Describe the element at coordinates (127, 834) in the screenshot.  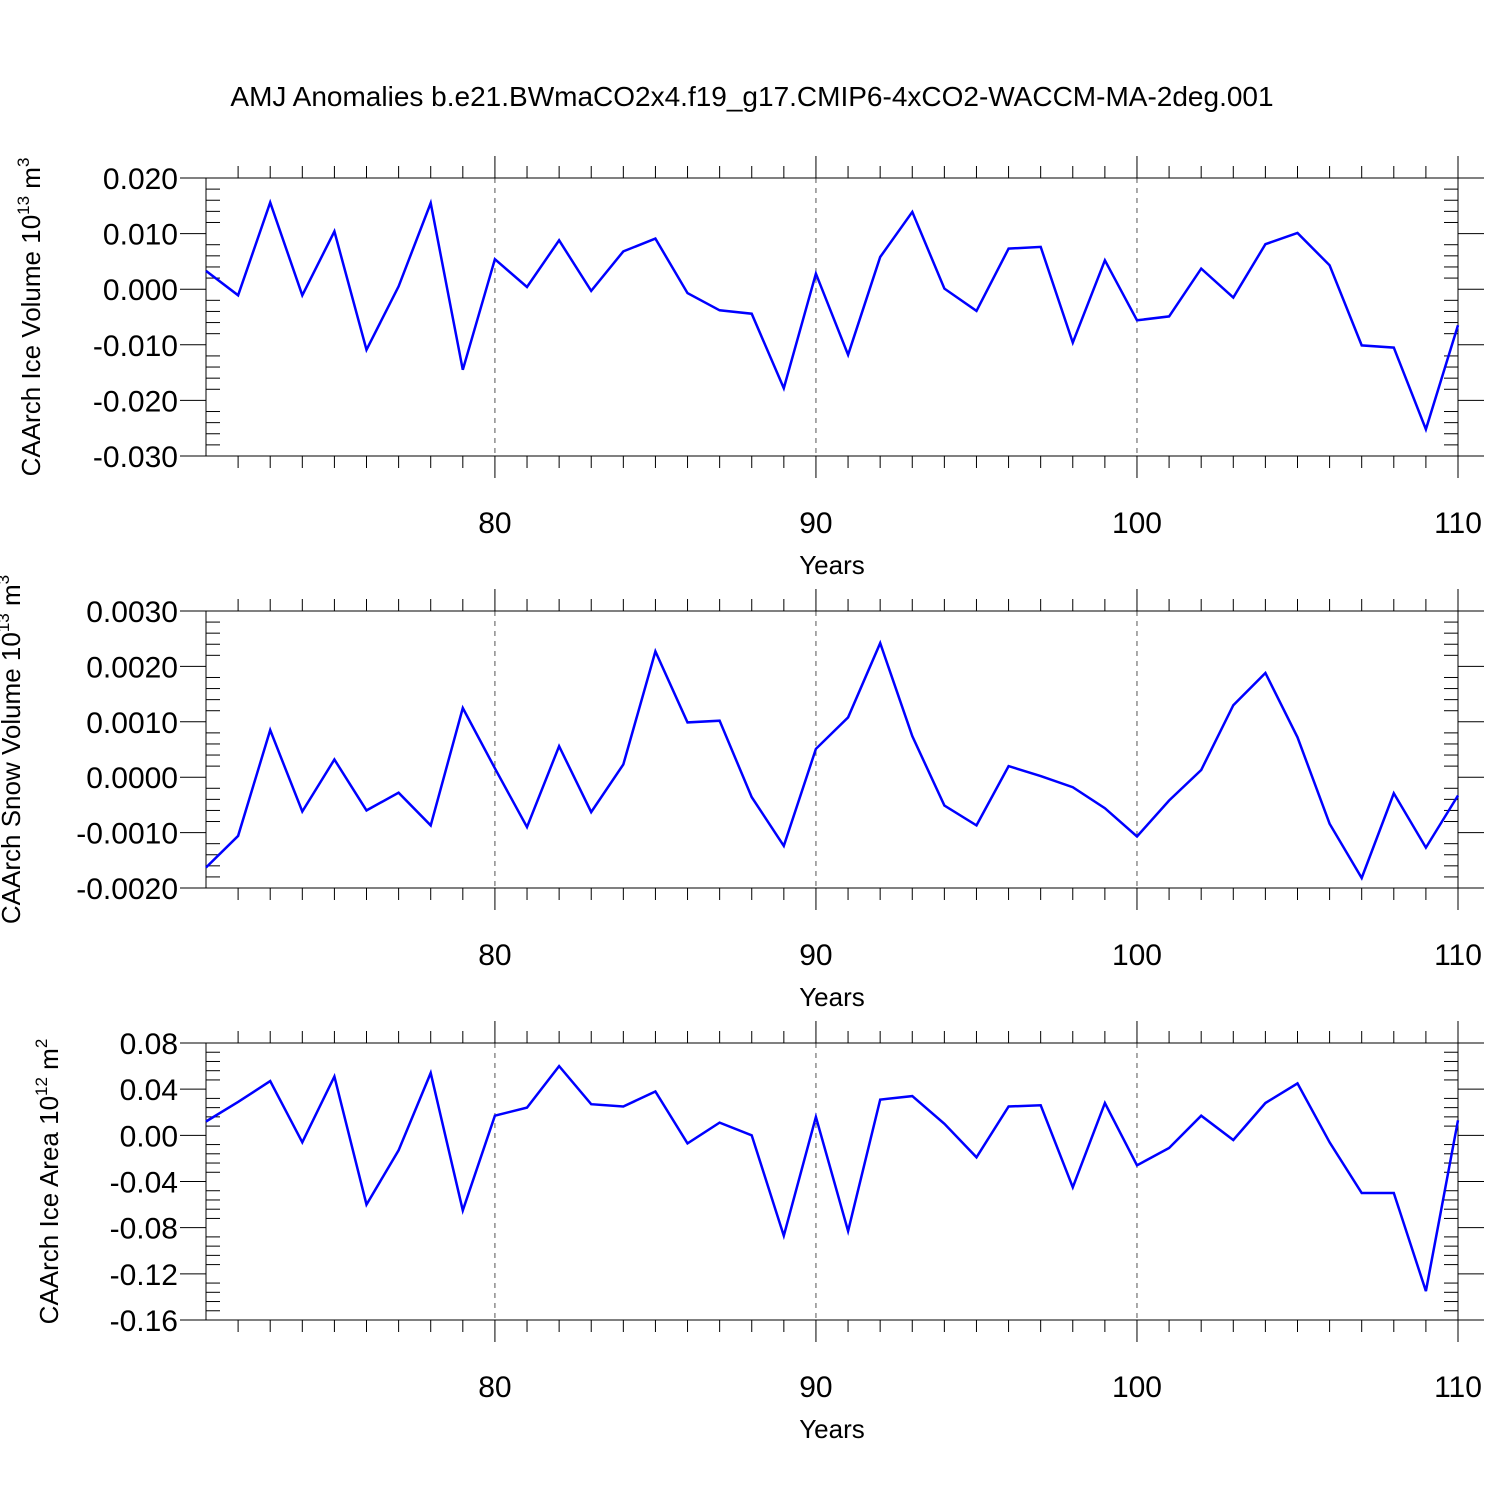
I see `y-tick-label: -0.0010` at that location.